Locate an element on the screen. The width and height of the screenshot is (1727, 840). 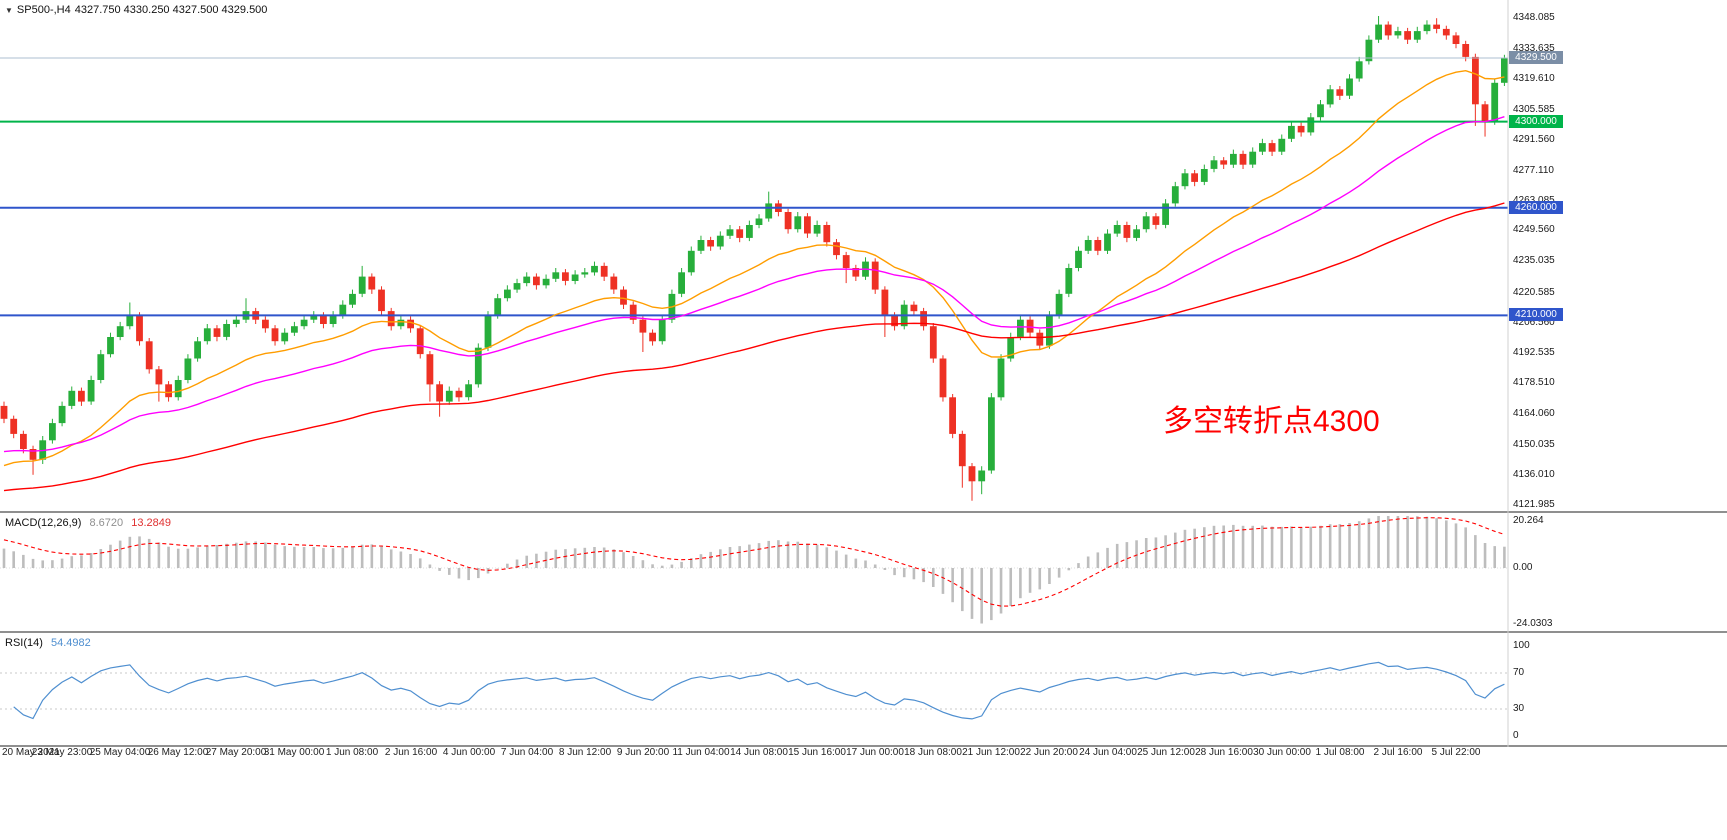
symbol-period-label: SP500-,H4 is located at coordinates (43, 10).